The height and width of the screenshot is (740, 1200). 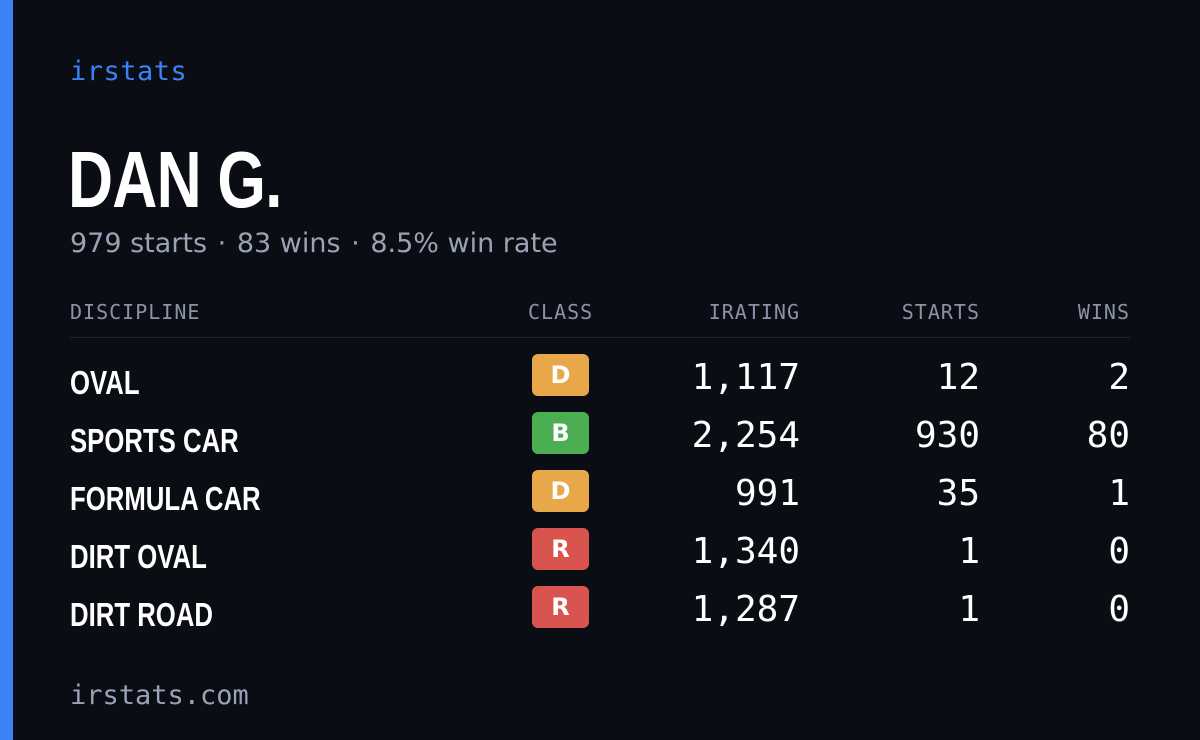 I want to click on starts-value: 12, so click(x=958, y=377).